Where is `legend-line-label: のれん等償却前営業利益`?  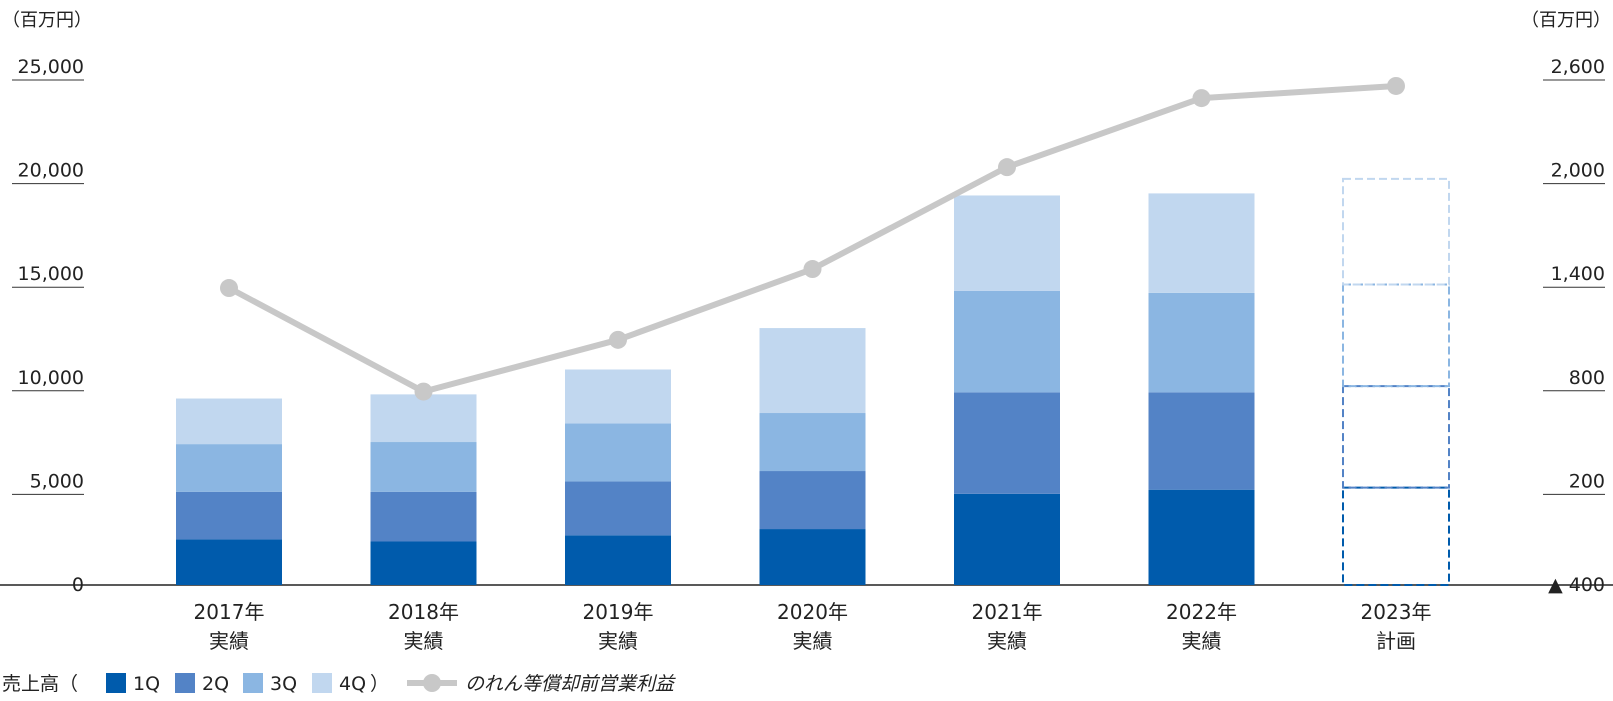 legend-line-label: のれん等償却前営業利益 is located at coordinates (570, 684).